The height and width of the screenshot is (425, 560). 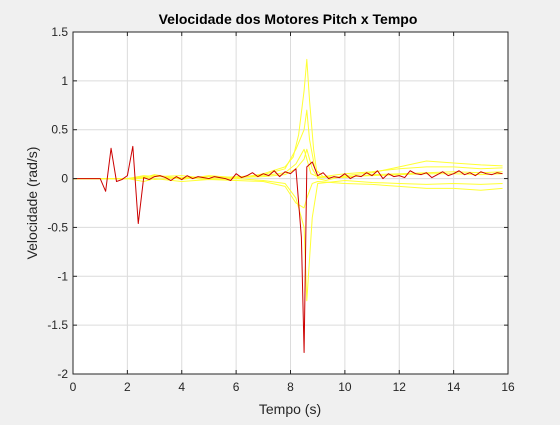 What do you see at coordinates (400, 387) in the screenshot?
I see `x-tick-label: 12` at bounding box center [400, 387].